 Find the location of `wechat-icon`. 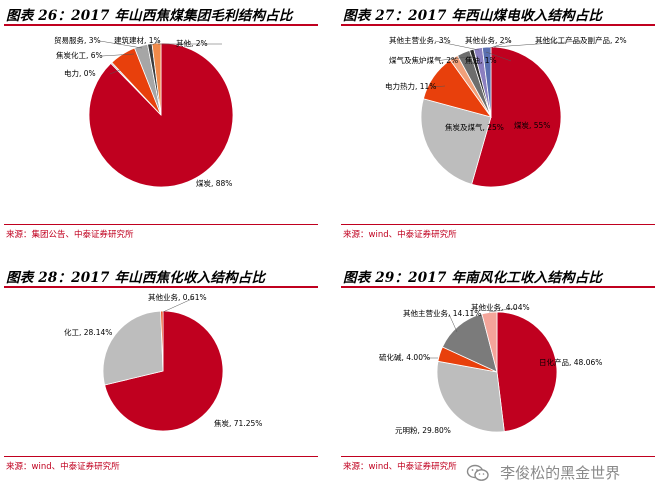

wechat-icon is located at coordinates (477, 472).